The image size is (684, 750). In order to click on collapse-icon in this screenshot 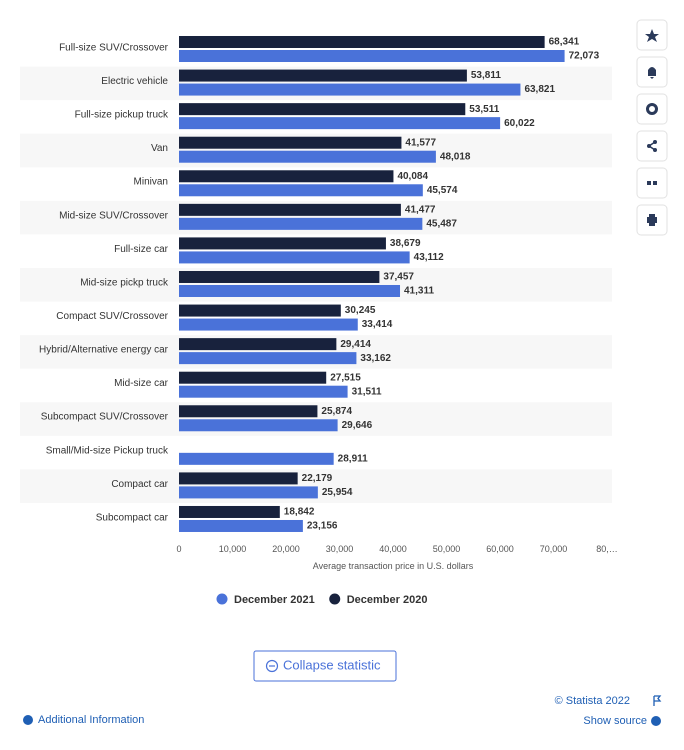, I will do `click(272, 666)`.